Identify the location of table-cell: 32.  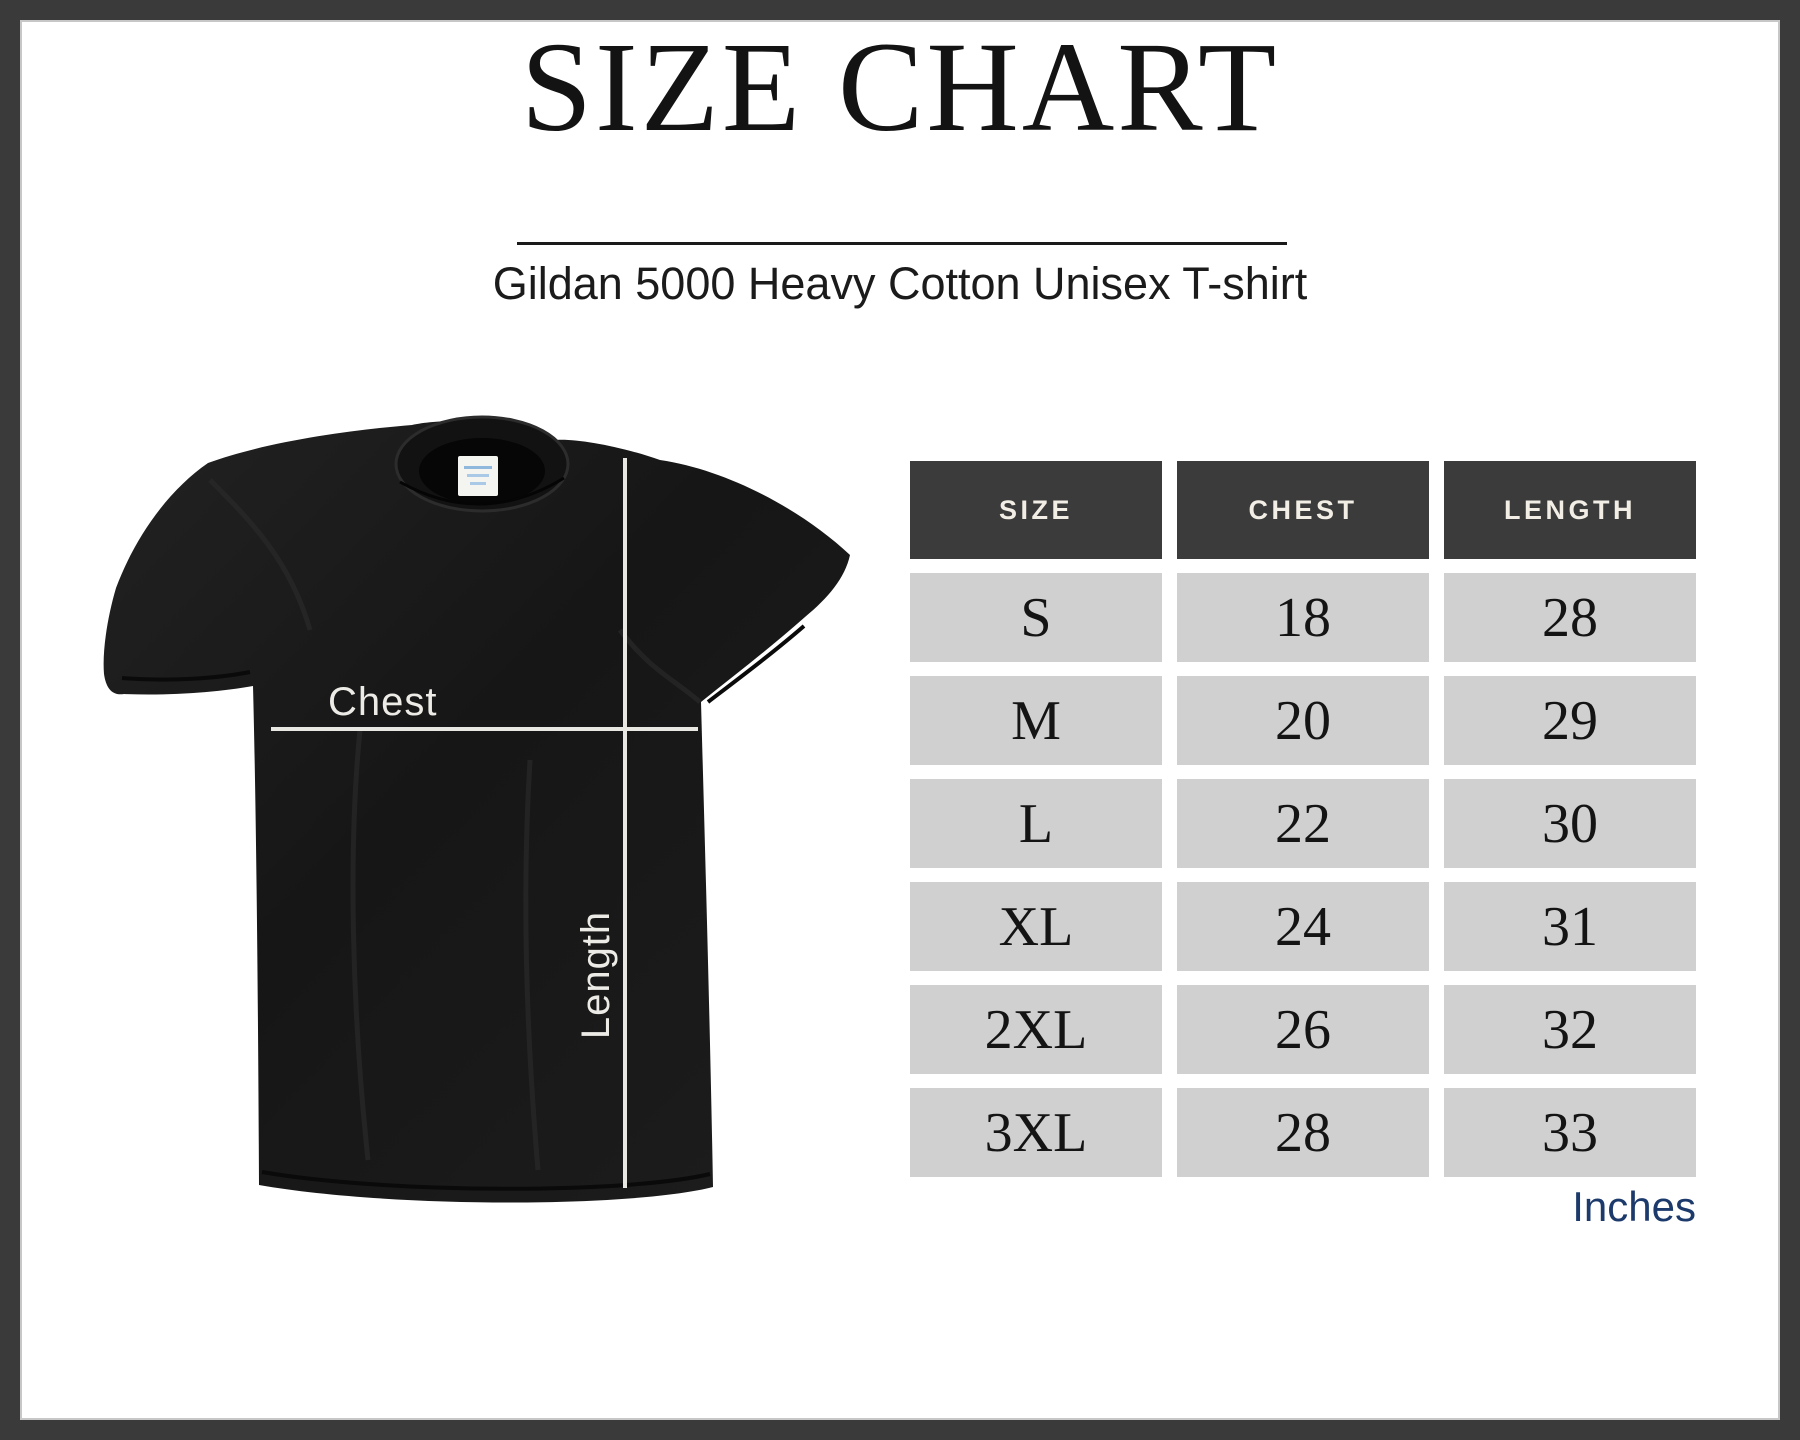
(1570, 1029).